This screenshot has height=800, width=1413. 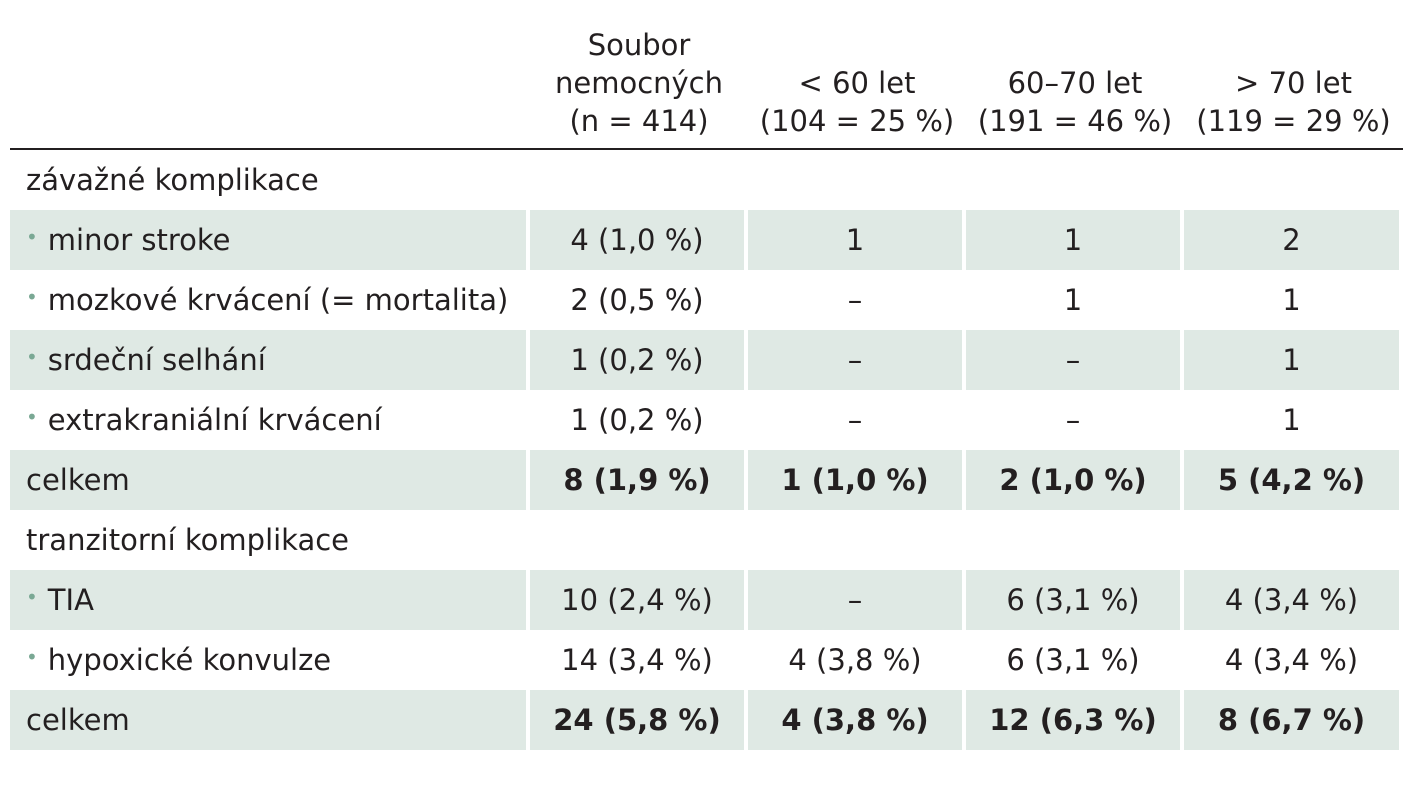 I want to click on header-total-line2: nemocných, so click(x=639, y=83).